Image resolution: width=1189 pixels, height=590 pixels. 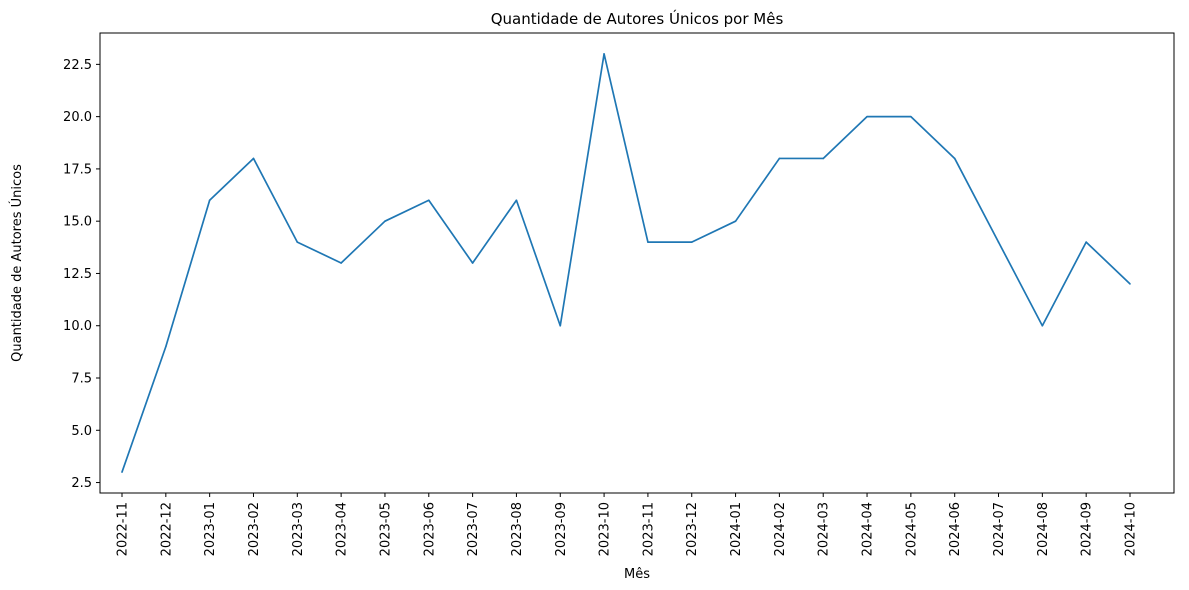 I want to click on x-tick-label: 2023-07, so click(x=473, y=529).